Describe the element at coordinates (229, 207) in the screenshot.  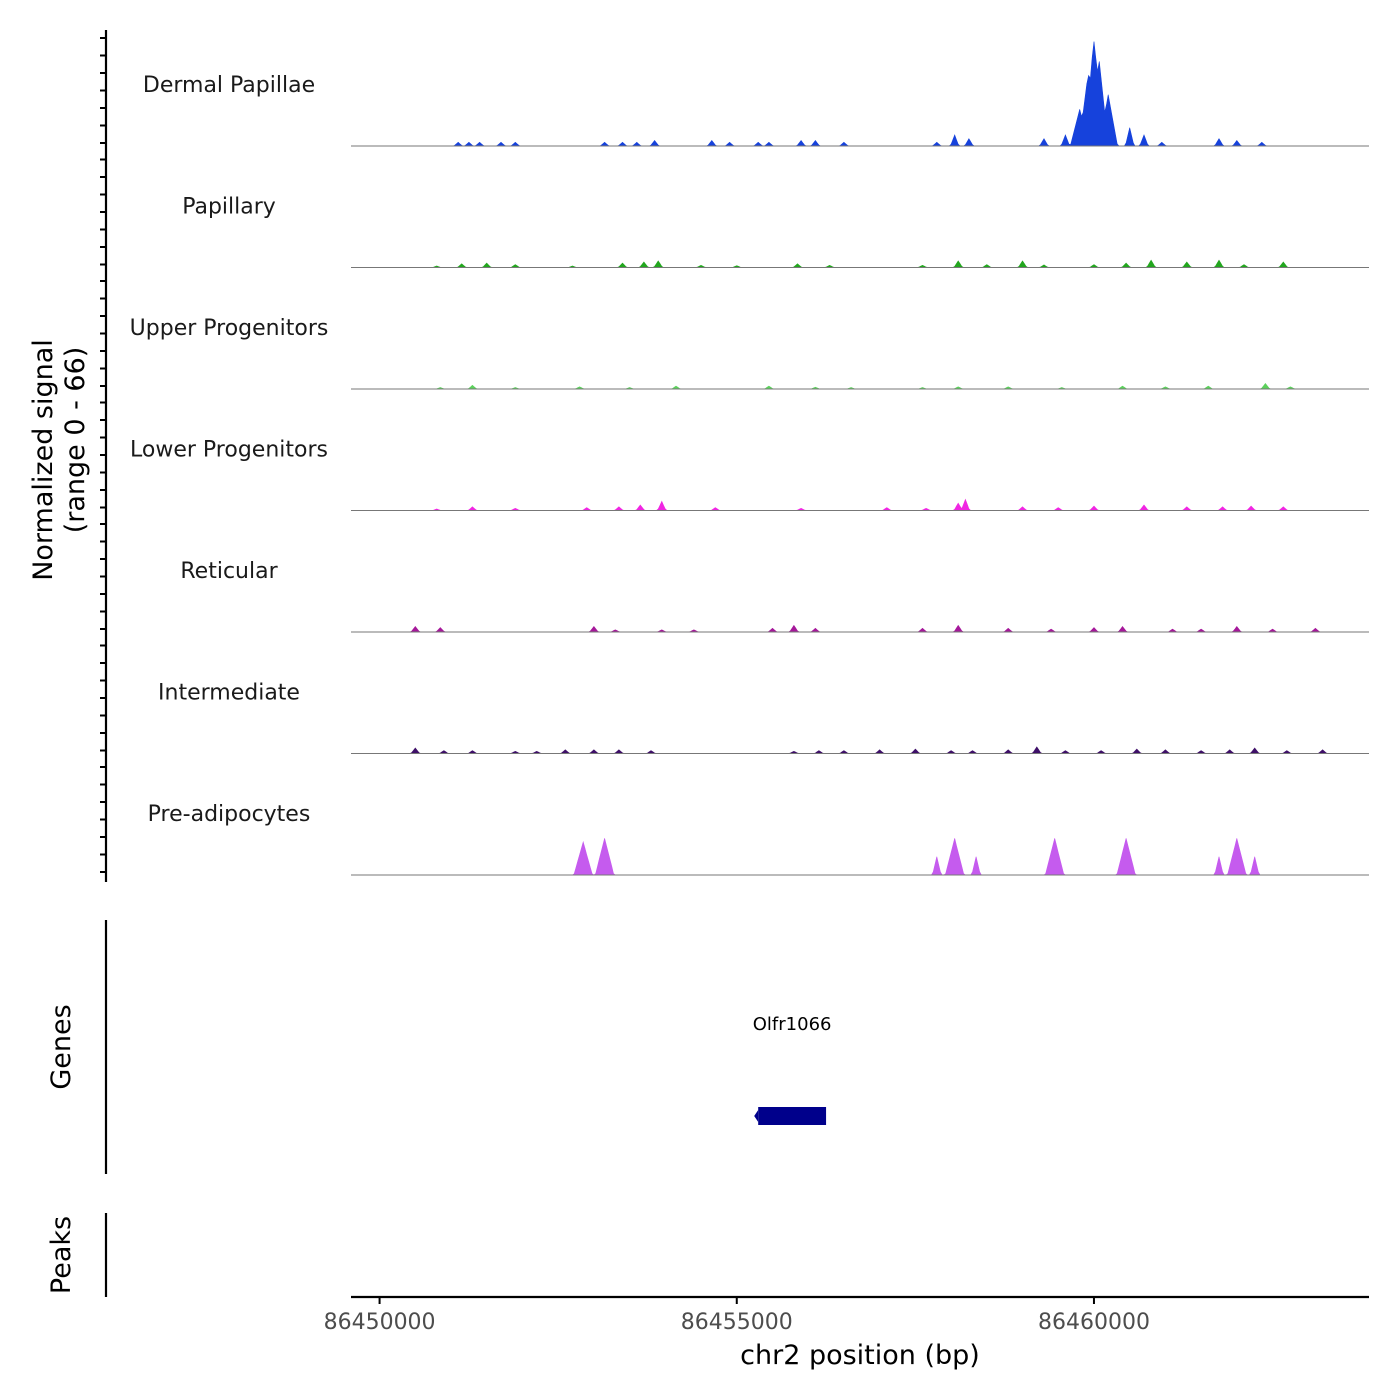
I see `track-label: Papillary` at that location.